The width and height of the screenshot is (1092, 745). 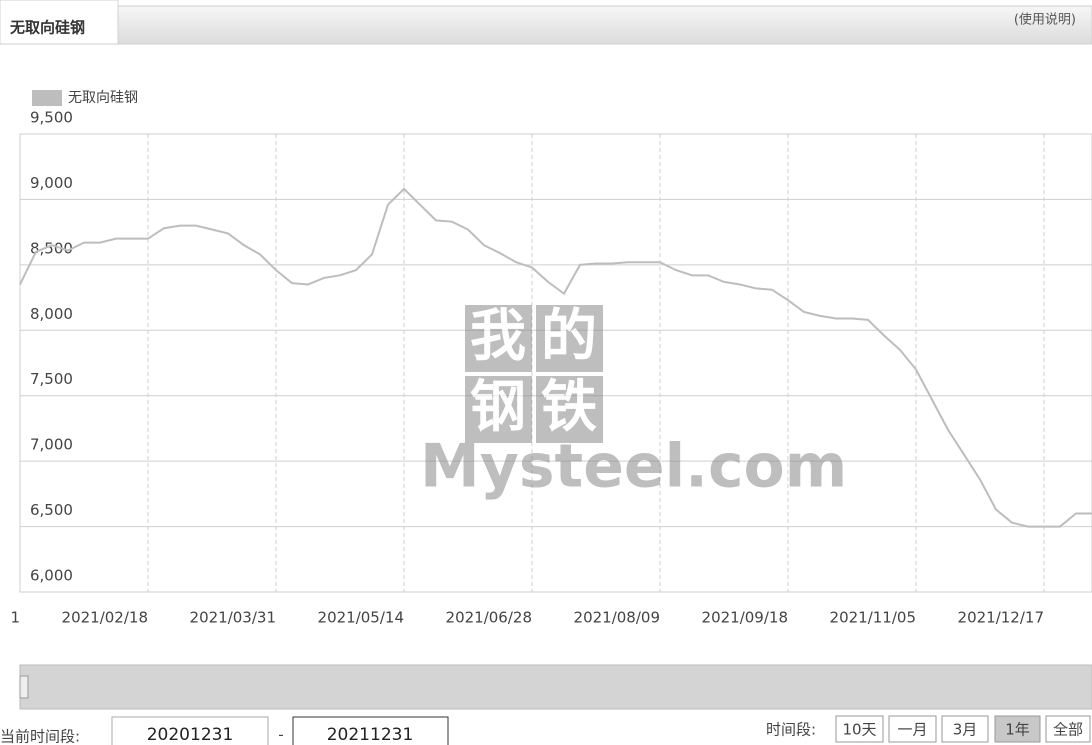 What do you see at coordinates (370, 735) in the screenshot?
I see `end-value: 20211231` at bounding box center [370, 735].